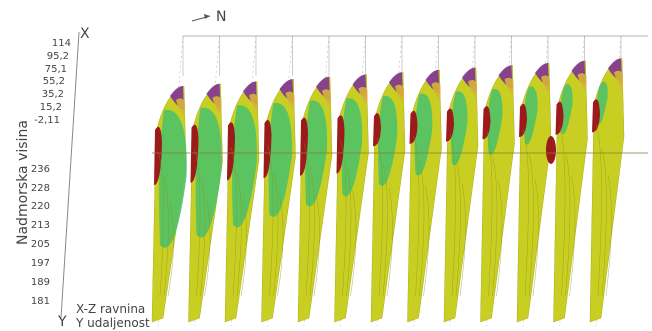 Image resolution: width=652 pixels, height=331 pixels. What do you see at coordinates (62, 322) in the screenshot?
I see `y-axis-label: Y` at bounding box center [62, 322].